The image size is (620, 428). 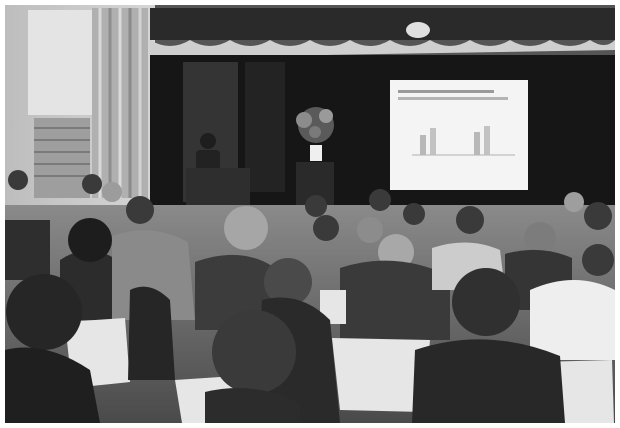 What do you see at coordinates (62, 158) in the screenshot?
I see `wall-vents` at bounding box center [62, 158].